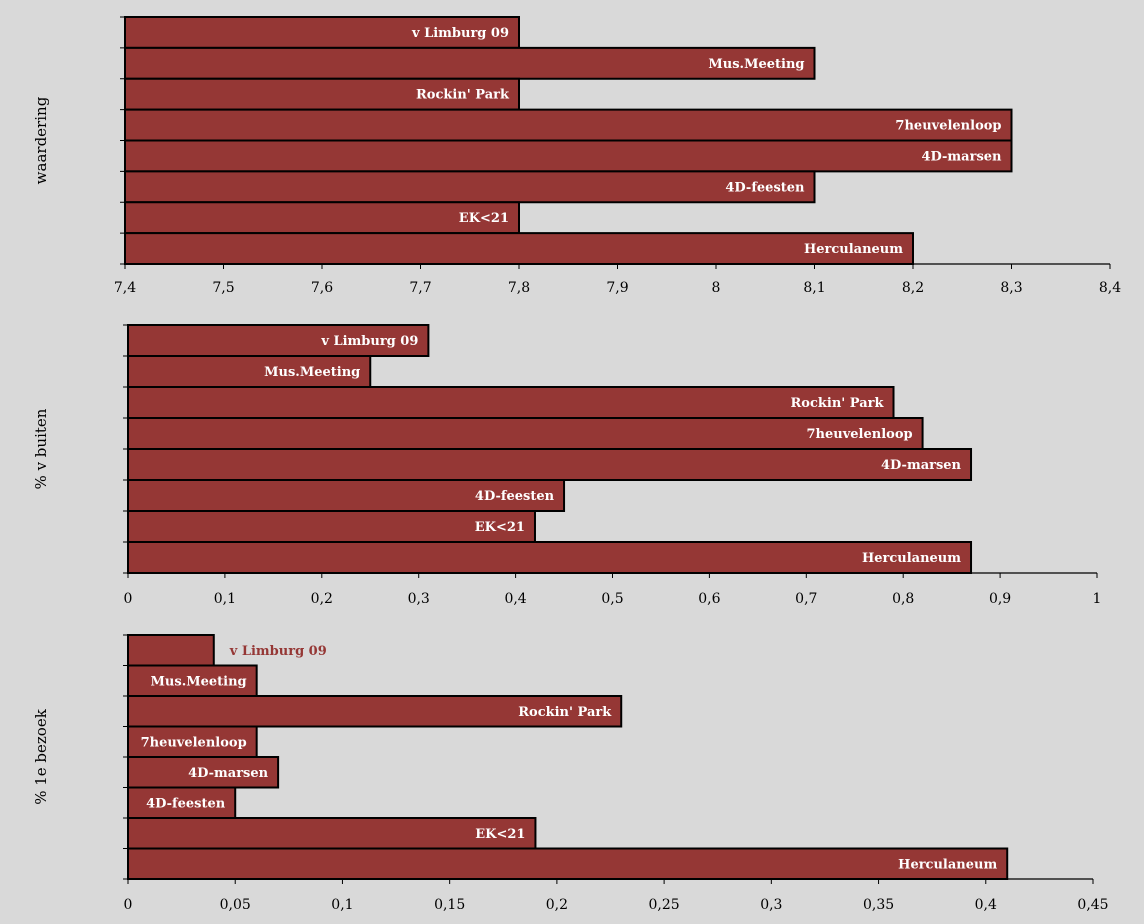 Image resolution: width=1144 pixels, height=924 pixels. I want to click on x-tick-label: 0,9, so click(1000, 599).